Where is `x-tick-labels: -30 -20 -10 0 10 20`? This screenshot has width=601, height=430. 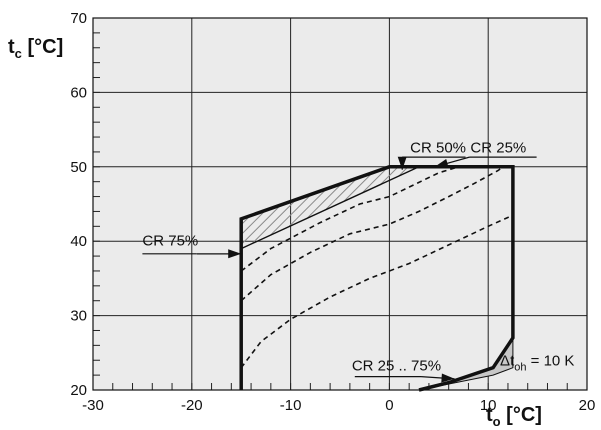 x-tick-labels: -30 -20 -10 0 10 20 is located at coordinates (338, 405).